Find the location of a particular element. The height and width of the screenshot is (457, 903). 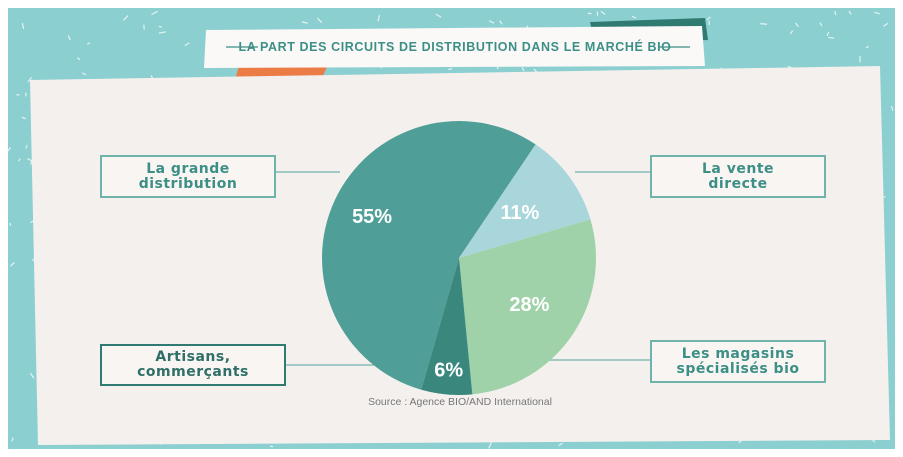

source: Source : Agence BIO/AND International is located at coordinates (460, 402).